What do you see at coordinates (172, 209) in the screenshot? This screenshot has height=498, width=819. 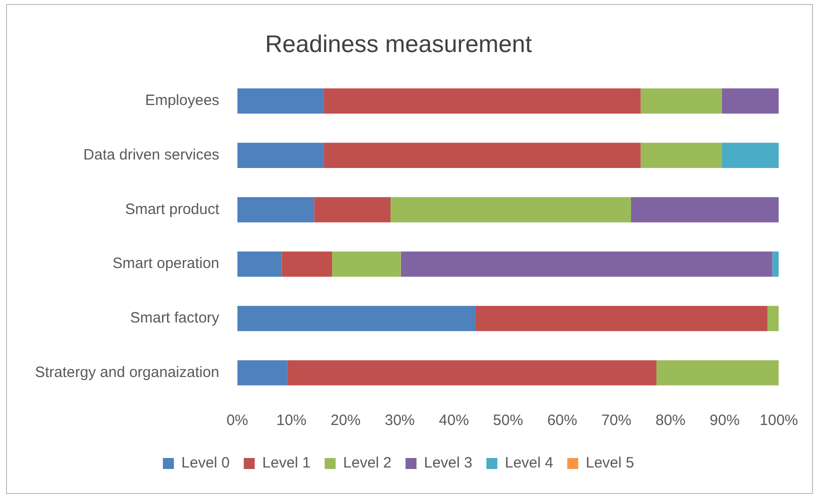 I see `y-tick-label: Smart product` at bounding box center [172, 209].